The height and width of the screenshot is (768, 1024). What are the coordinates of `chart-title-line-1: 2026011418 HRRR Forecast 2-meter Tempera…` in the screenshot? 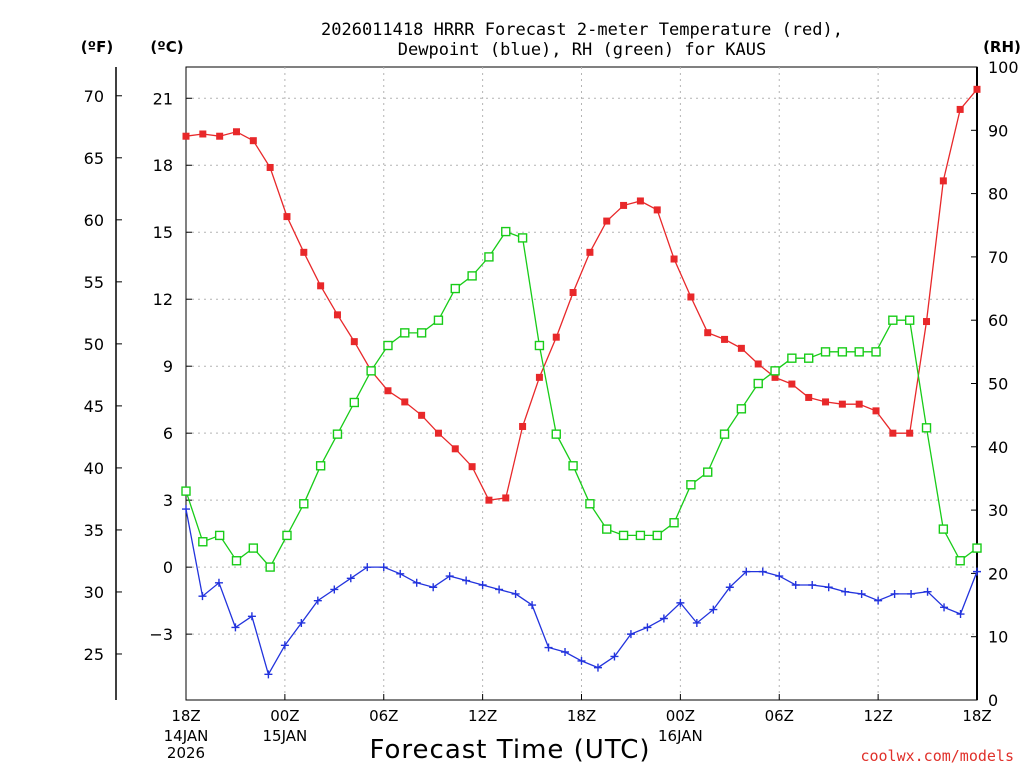 It's located at (582, 30).